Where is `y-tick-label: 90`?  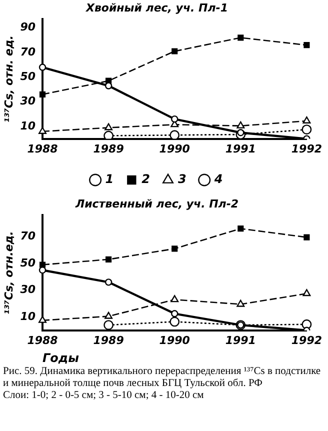 y-tick-label: 90 is located at coordinates (28, 27).